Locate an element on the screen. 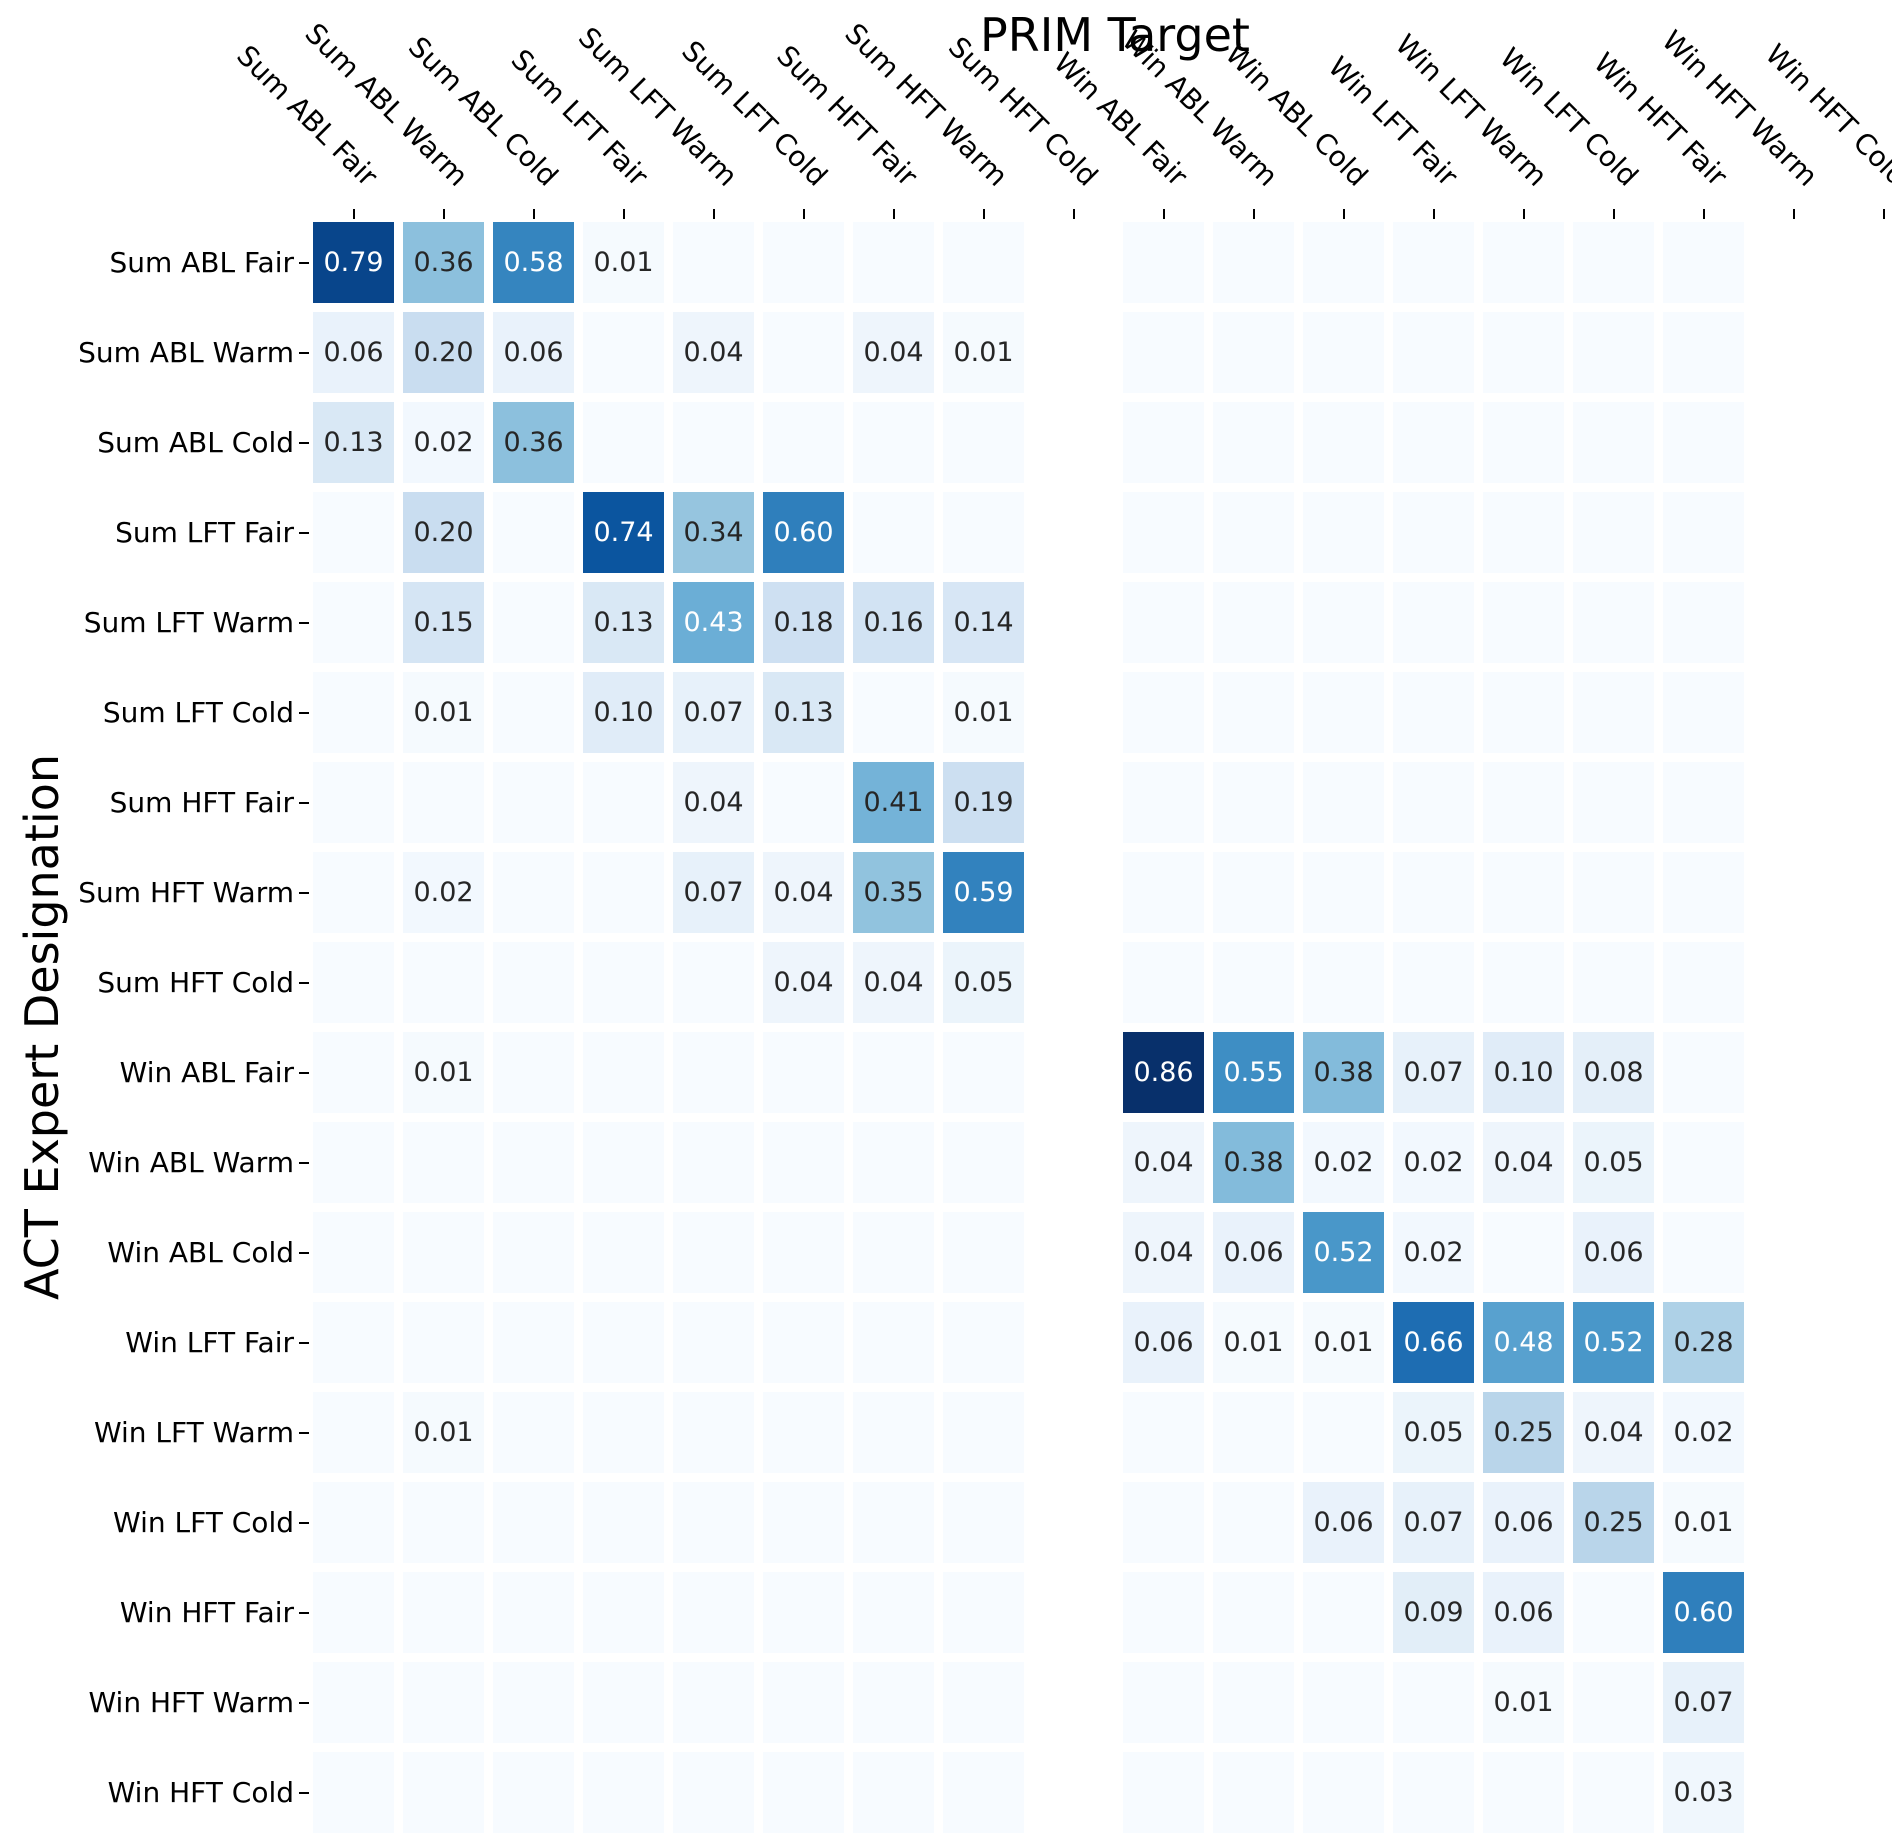  heatmap-cell: 0.43 is located at coordinates (713, 622).